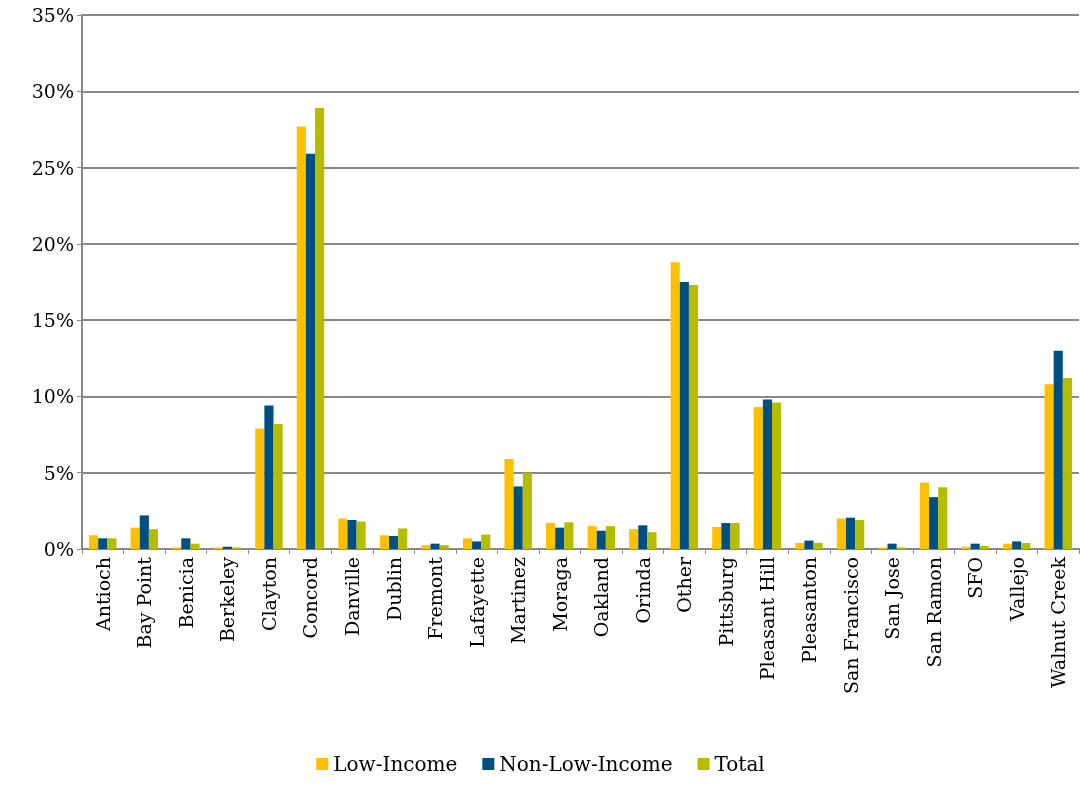 The image size is (1081, 787). Describe the element at coordinates (185, 593) in the screenshot. I see `x-tick-label: Benicia` at that location.